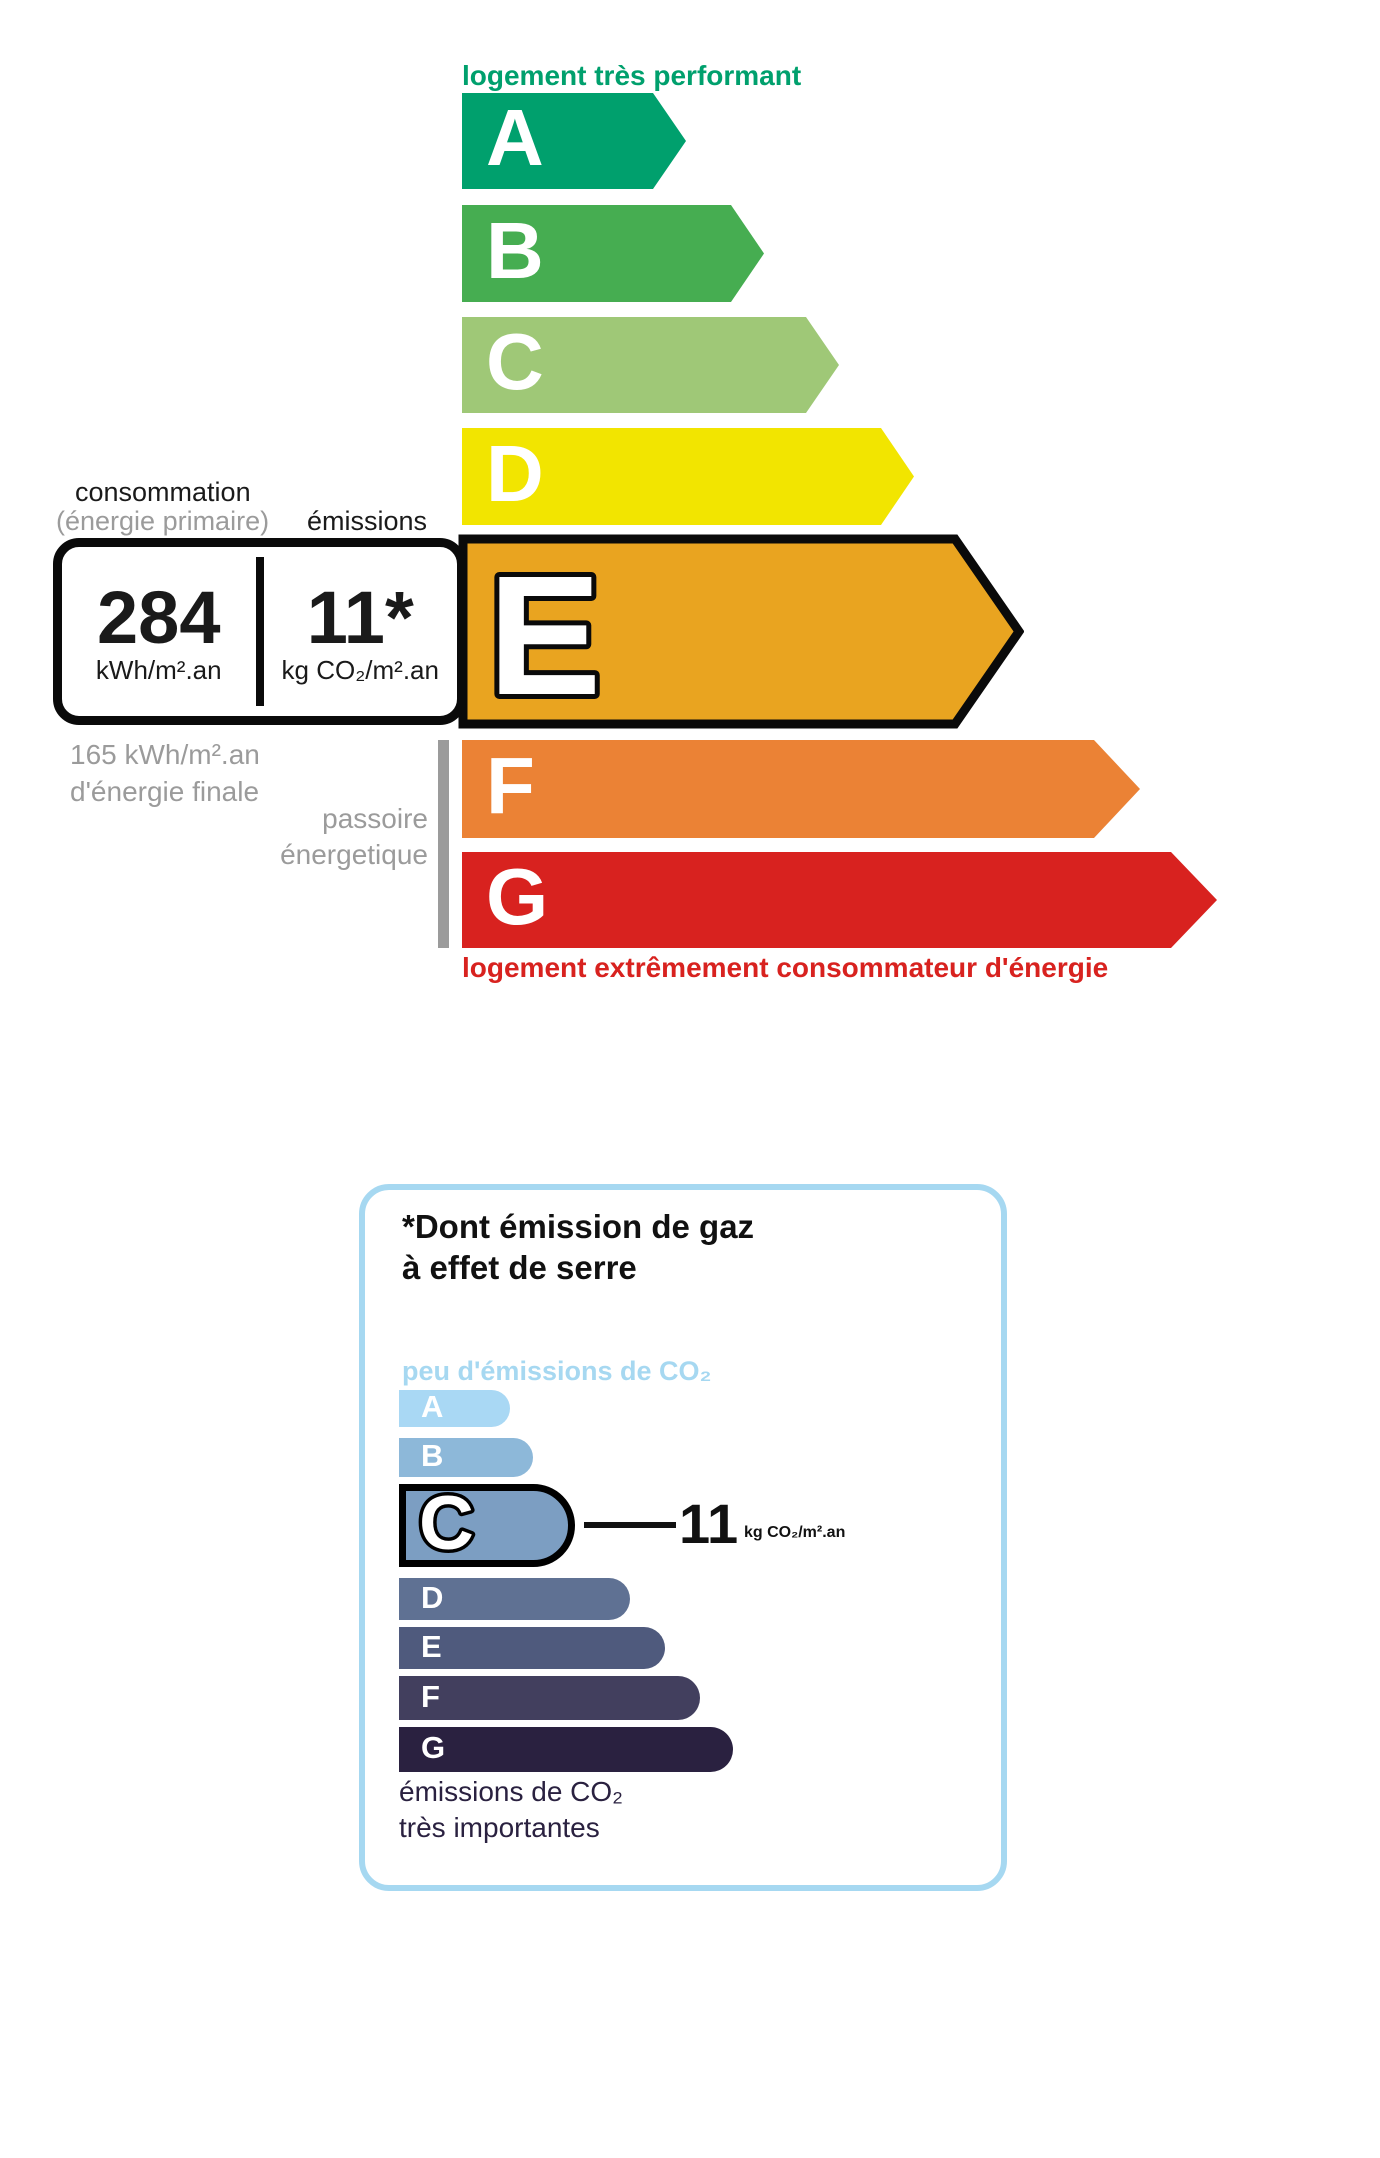  I want to click on co2-high-emissions-label: émissions de CO₂ très importantes, so click(511, 1810).